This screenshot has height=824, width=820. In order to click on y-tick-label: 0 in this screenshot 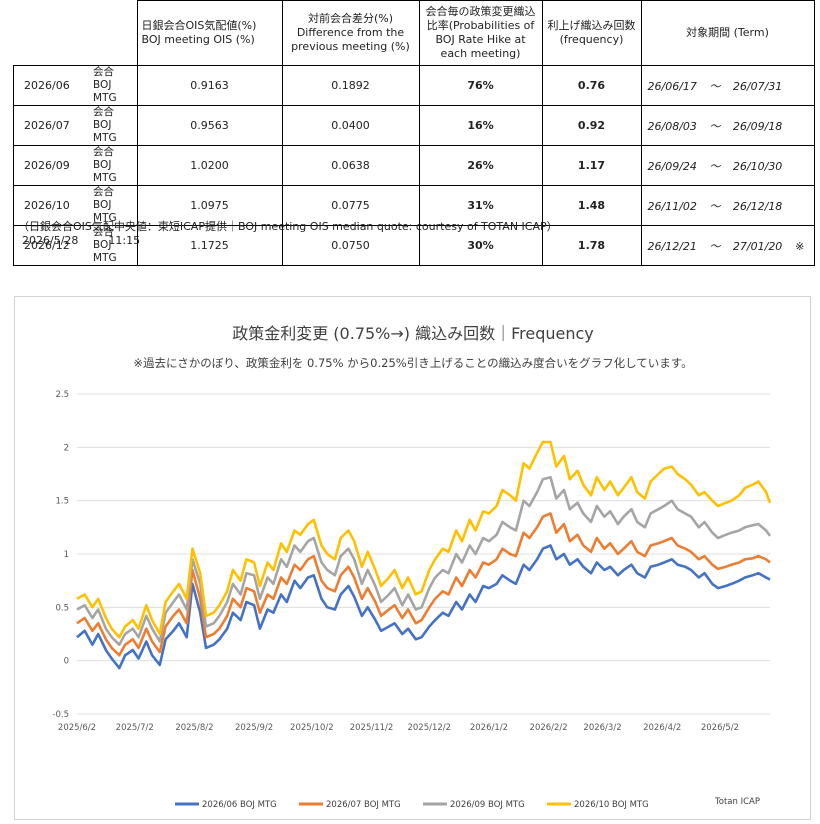, I will do `click(66, 662)`.